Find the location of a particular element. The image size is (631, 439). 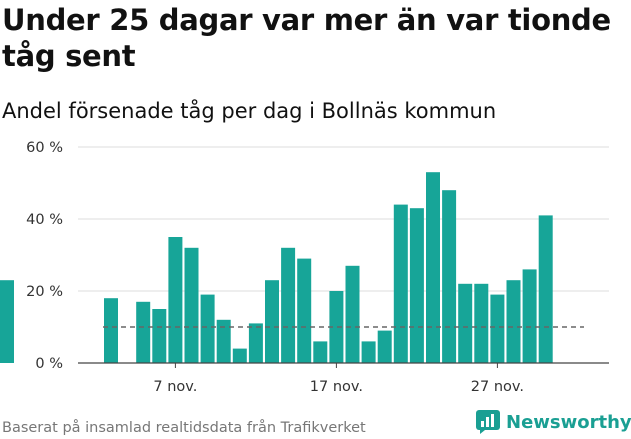

newsworthy-brand: Newsworthy is located at coordinates (553, 422).